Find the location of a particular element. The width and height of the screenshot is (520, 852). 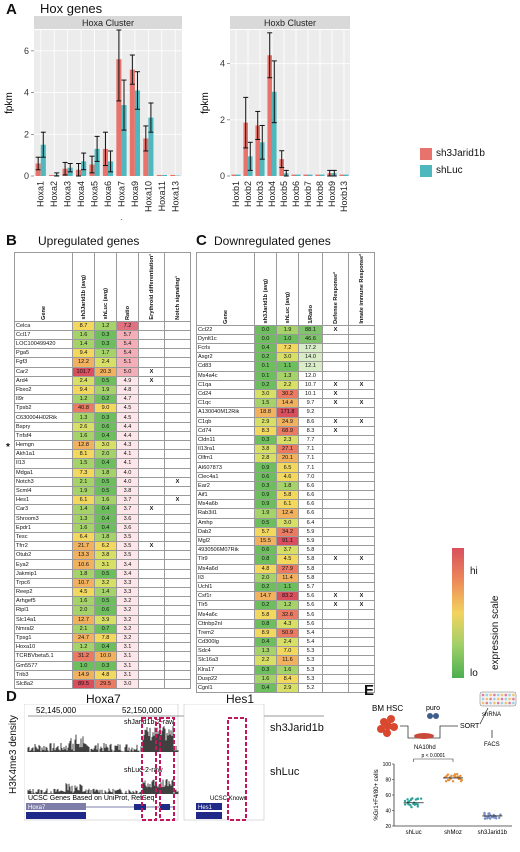

expression-cell: 7.3 is located at coordinates (83, 472).